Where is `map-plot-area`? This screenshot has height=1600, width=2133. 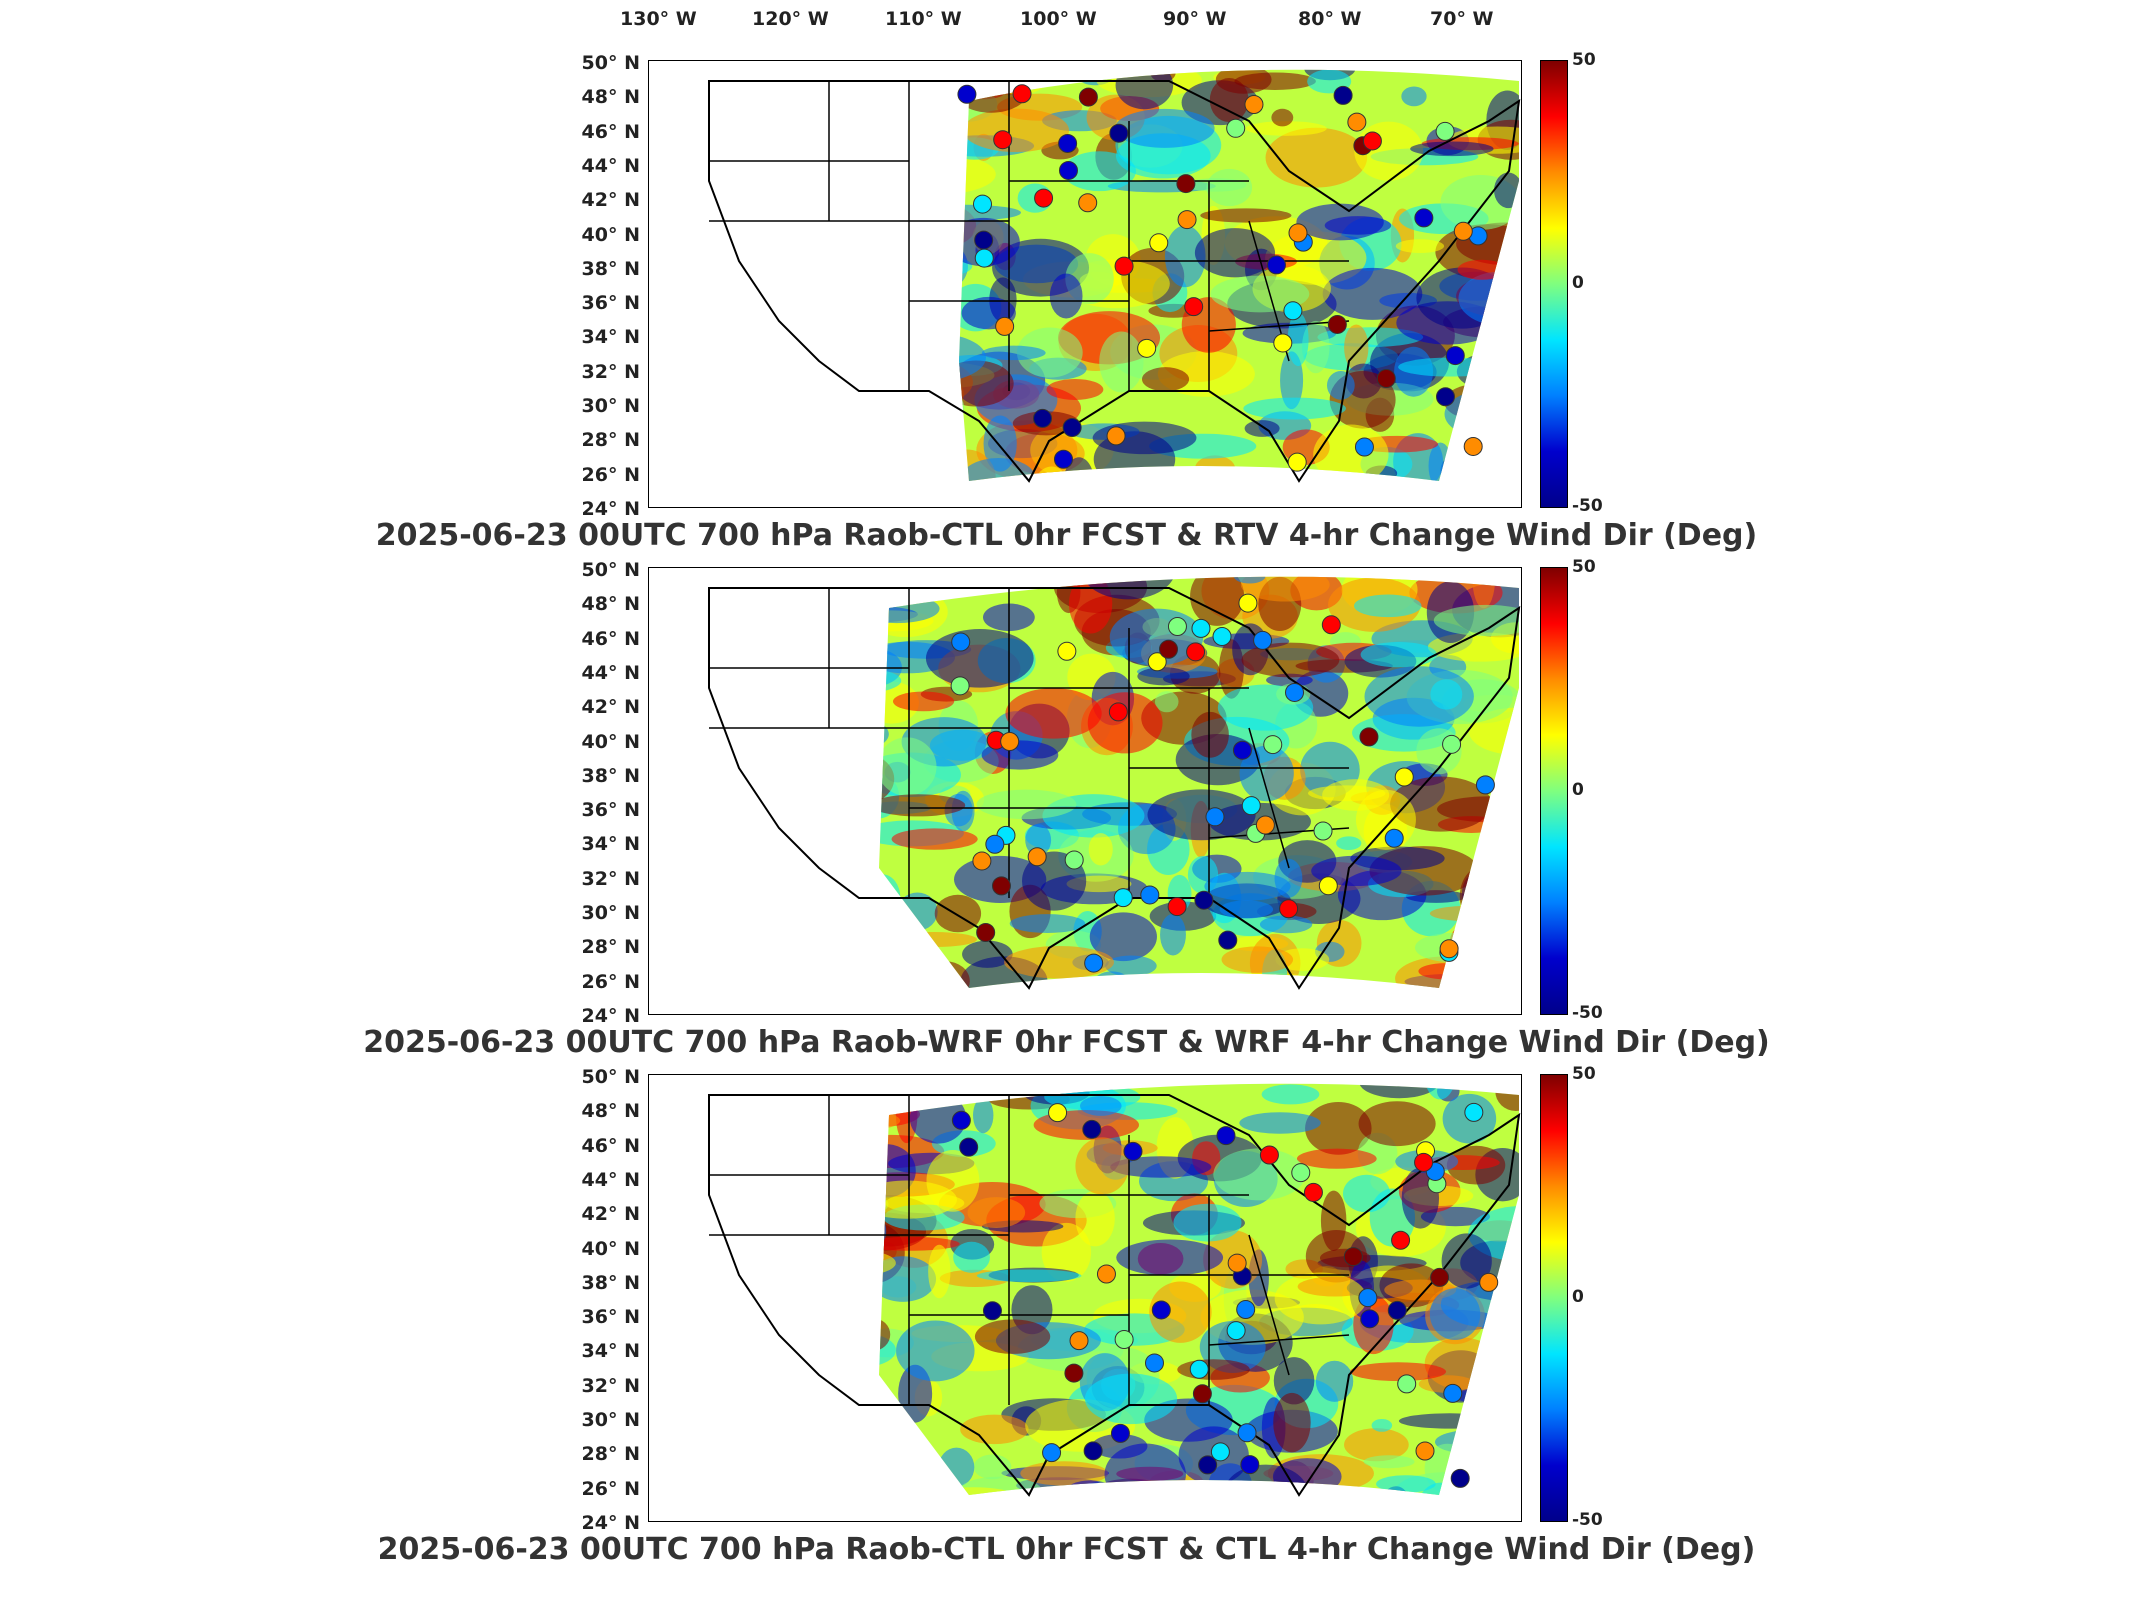 map-plot-area is located at coordinates (1085, 1298).